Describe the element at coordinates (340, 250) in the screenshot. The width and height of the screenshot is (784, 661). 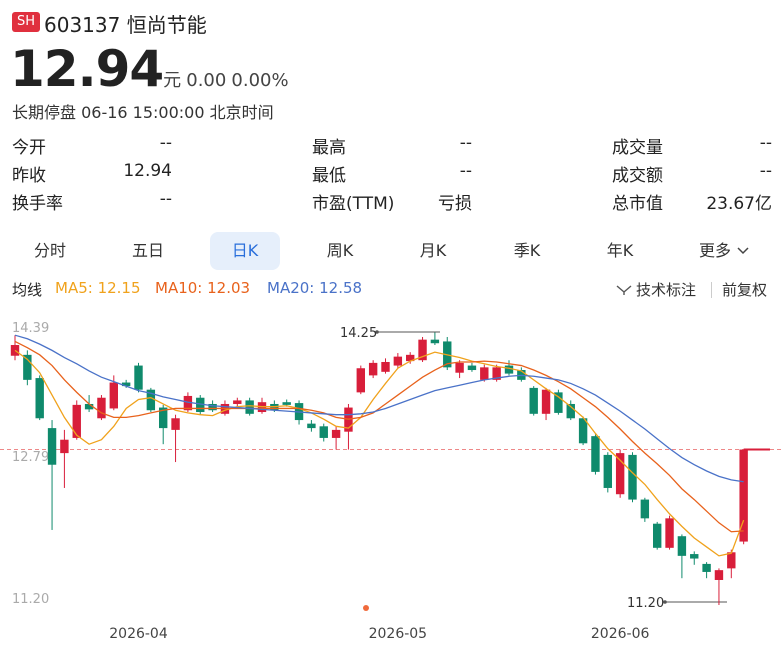
I see `tab: 周K` at that location.